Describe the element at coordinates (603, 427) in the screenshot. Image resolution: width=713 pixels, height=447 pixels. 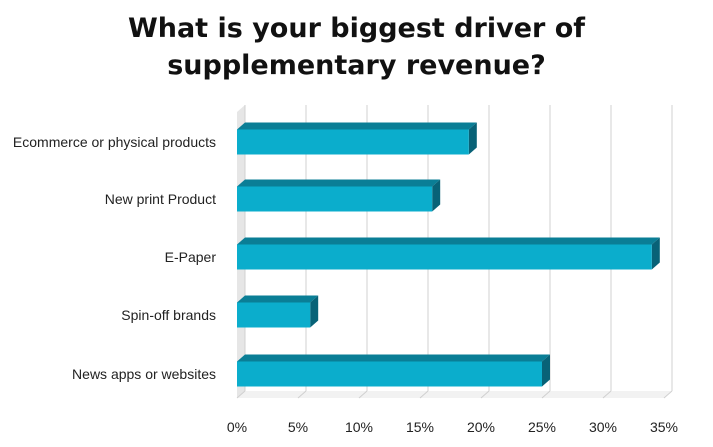
I see `x-tick-label: 30%` at that location.